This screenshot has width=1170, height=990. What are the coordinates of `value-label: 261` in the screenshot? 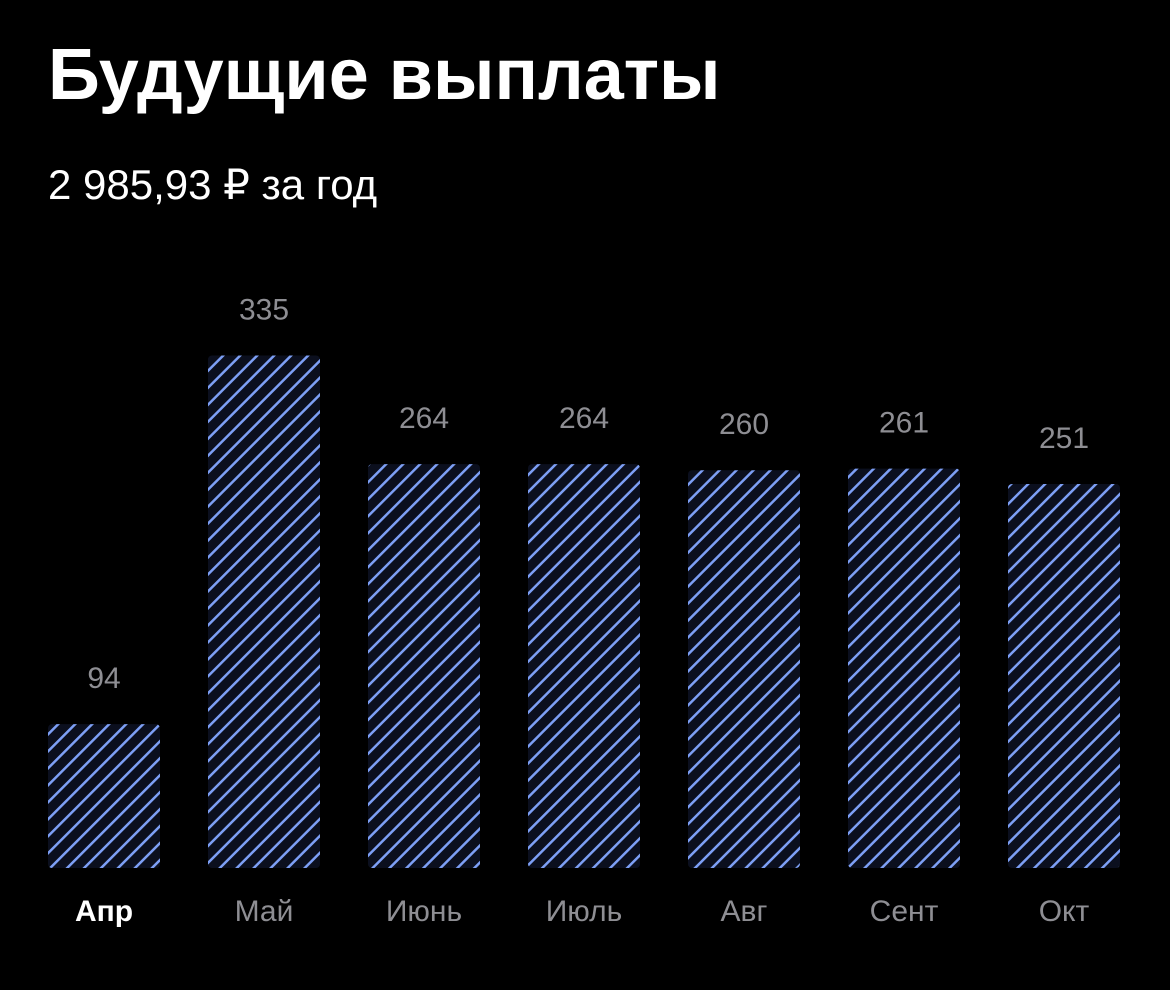 It's located at (904, 423).